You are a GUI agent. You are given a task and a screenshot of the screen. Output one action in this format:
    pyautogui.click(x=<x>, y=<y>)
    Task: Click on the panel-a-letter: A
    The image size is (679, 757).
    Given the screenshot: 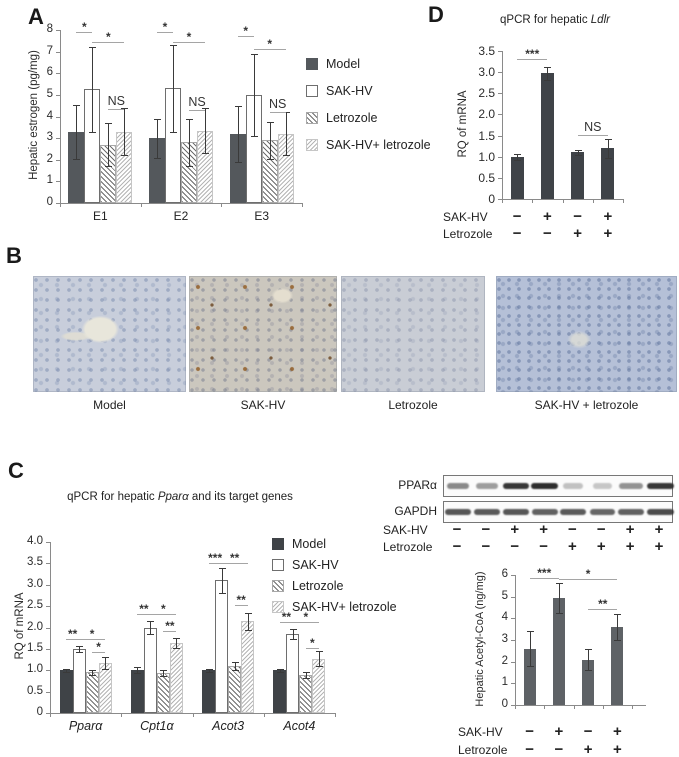 What is the action you would take?
    pyautogui.click(x=36, y=16)
    